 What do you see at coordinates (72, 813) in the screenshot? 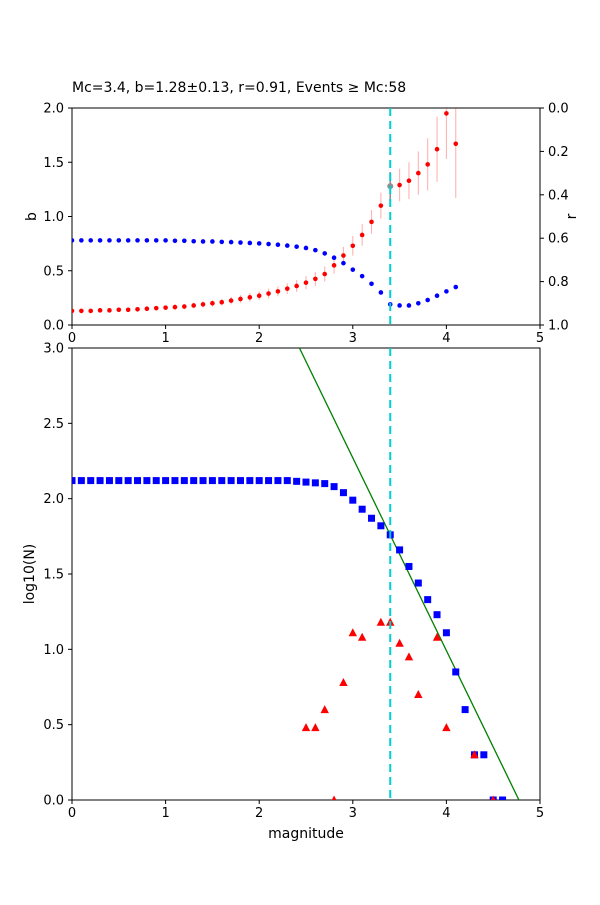
I see `bottom-x-tick-label: 0` at bounding box center [72, 813].